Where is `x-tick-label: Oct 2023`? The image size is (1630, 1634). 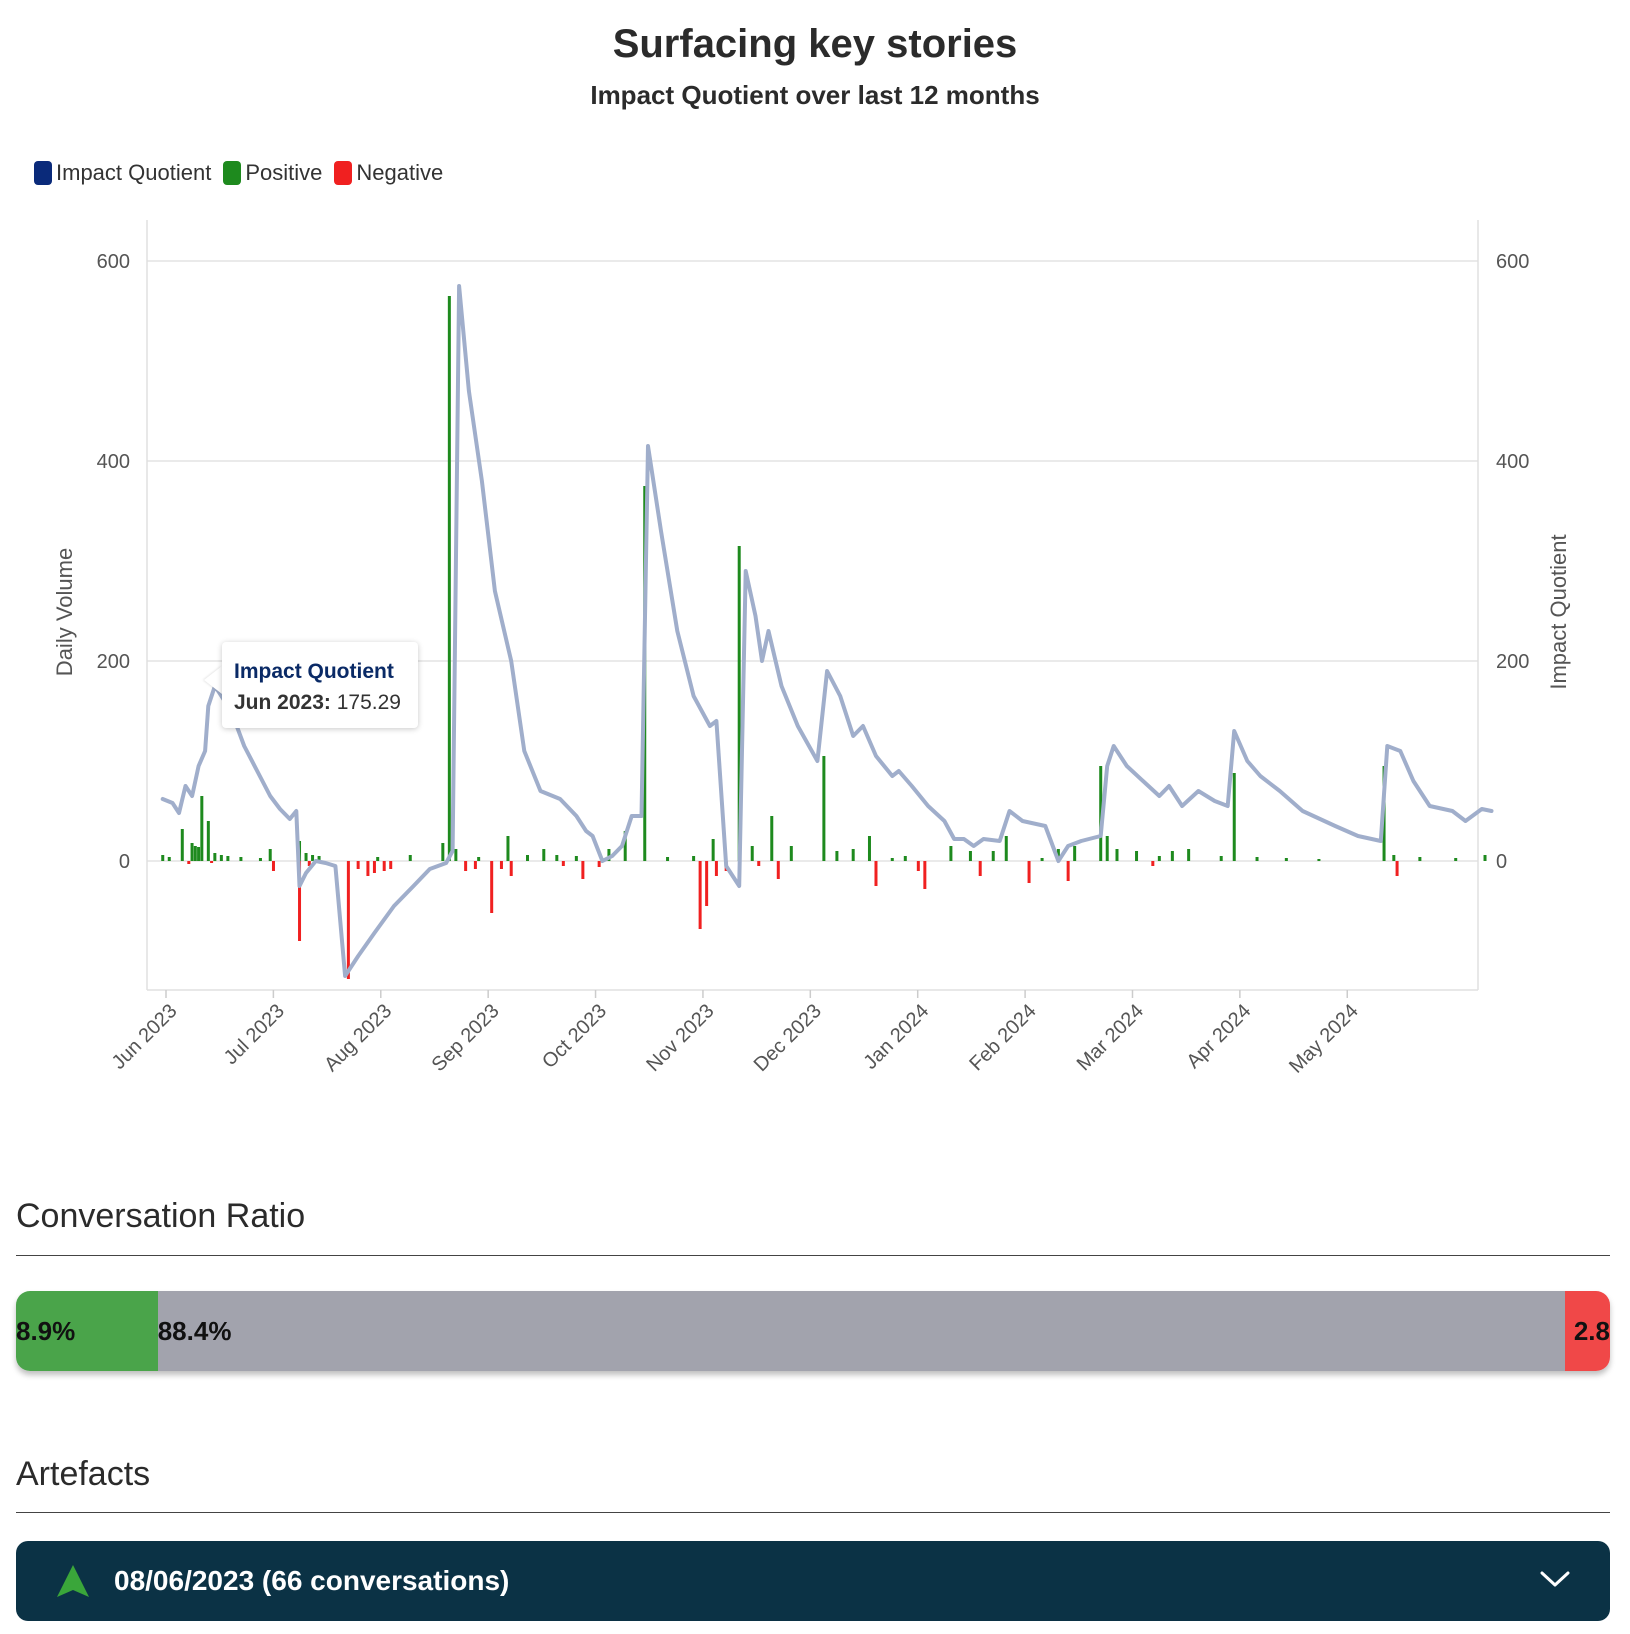
x-tick-label: Oct 2023 is located at coordinates (574, 1036).